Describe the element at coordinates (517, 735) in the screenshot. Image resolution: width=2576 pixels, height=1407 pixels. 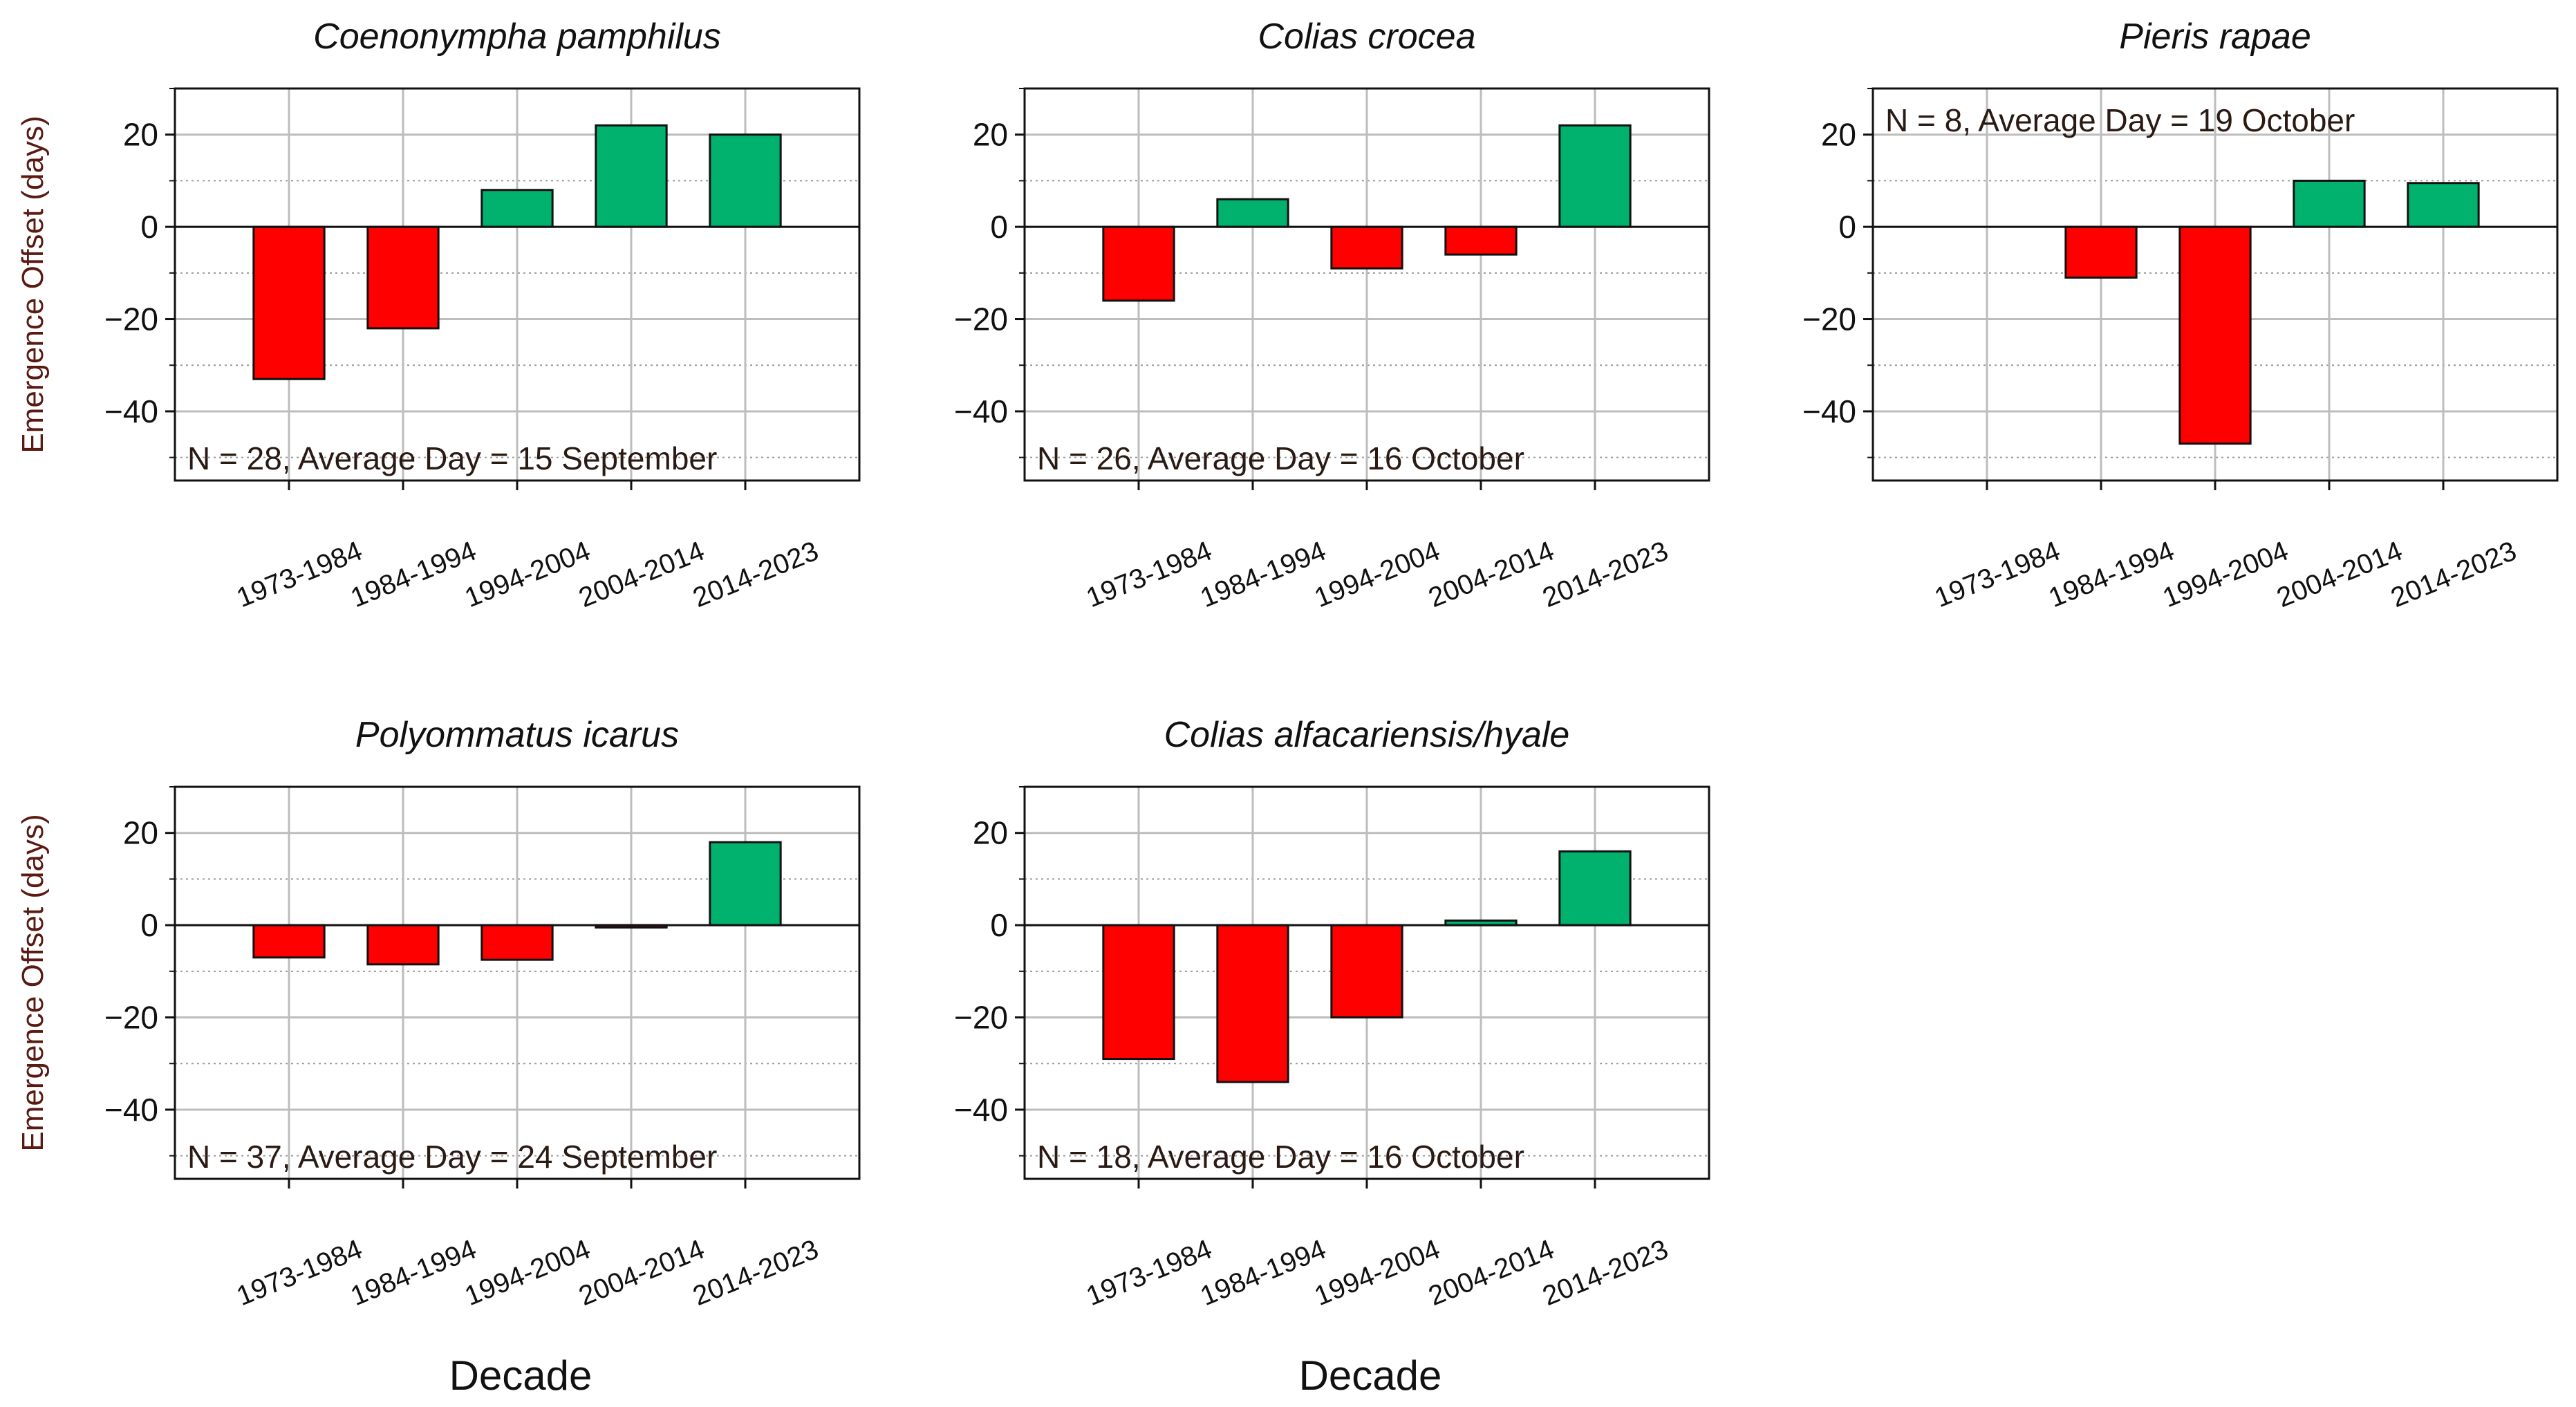
I see `chart-title: Polyommatus icarus` at that location.